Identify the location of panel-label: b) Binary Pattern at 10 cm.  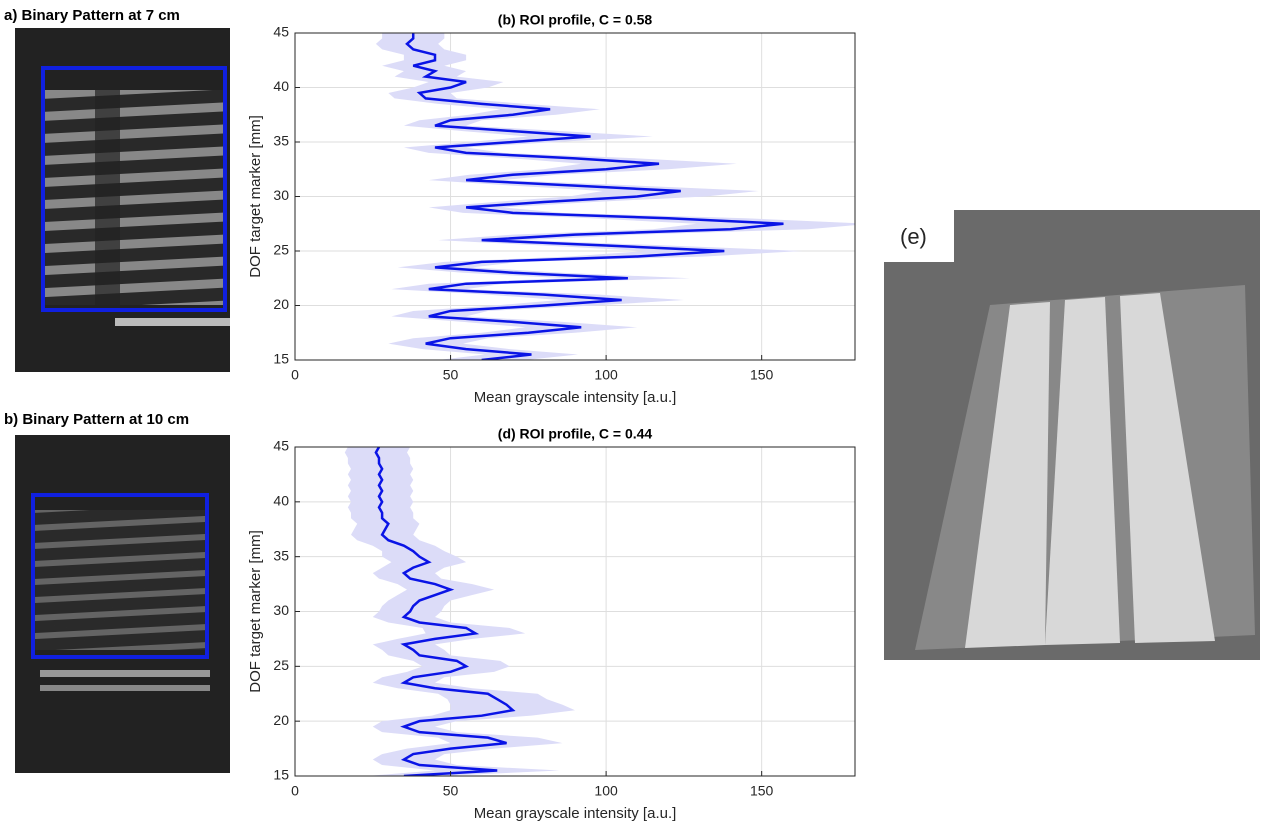
(96, 419).